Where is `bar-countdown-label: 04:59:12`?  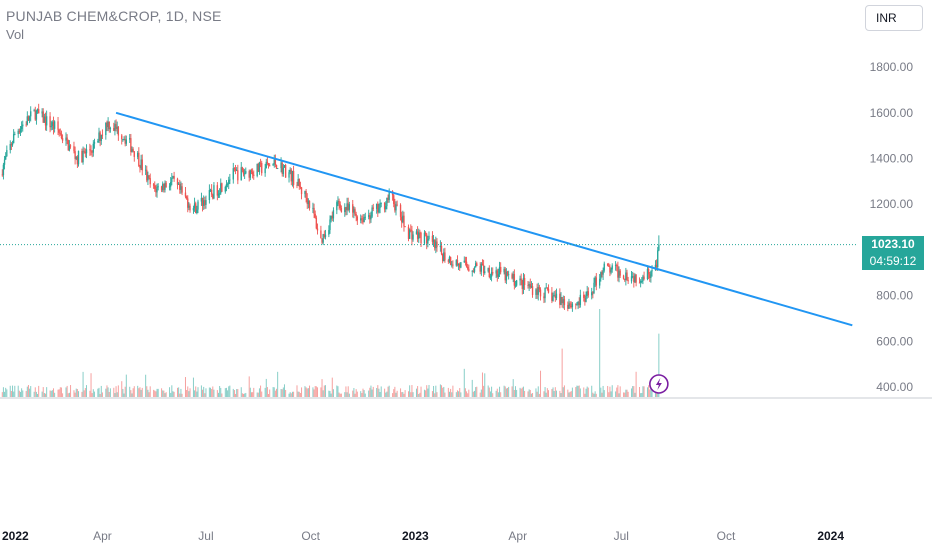
bar-countdown-label: 04:59:12 is located at coordinates (893, 261).